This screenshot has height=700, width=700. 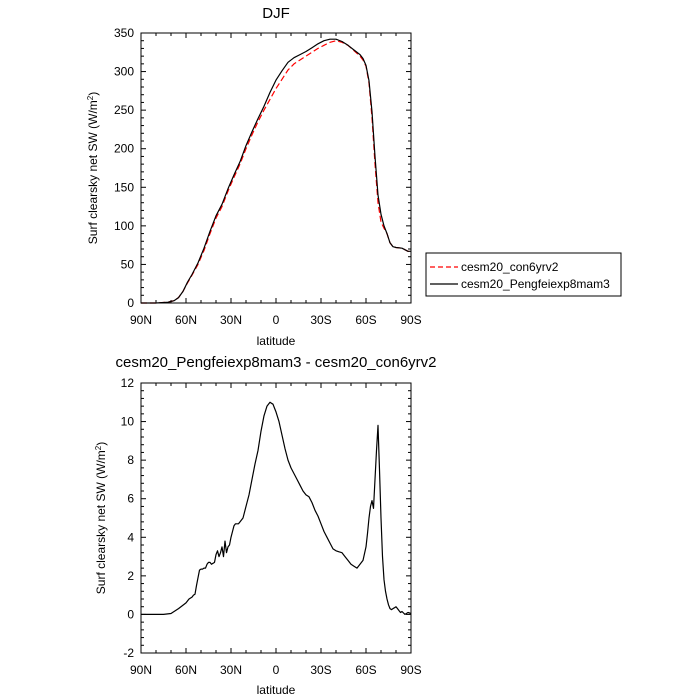 What do you see at coordinates (130, 537) in the screenshot?
I see `y-tick-label: 4` at bounding box center [130, 537].